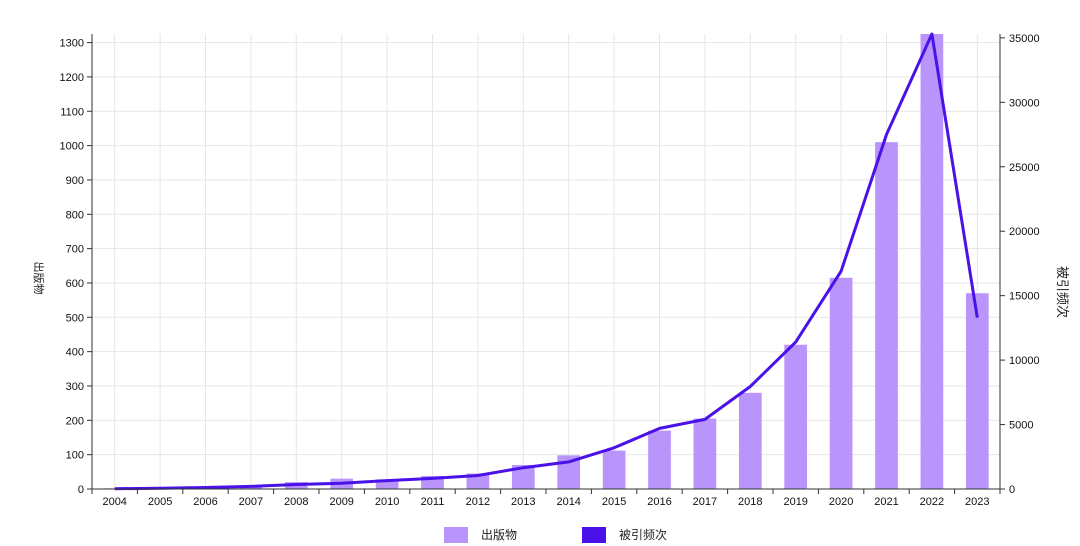 This screenshot has width=1080, height=546. Describe the element at coordinates (1024, 39) in the screenshot. I see `y-right-tick-label: 35000` at that location.